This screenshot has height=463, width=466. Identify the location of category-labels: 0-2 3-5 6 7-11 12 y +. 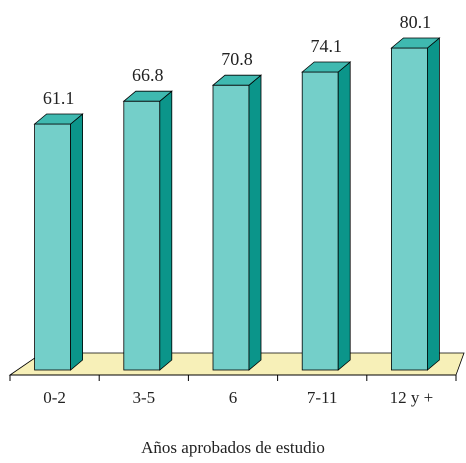
(238, 397).